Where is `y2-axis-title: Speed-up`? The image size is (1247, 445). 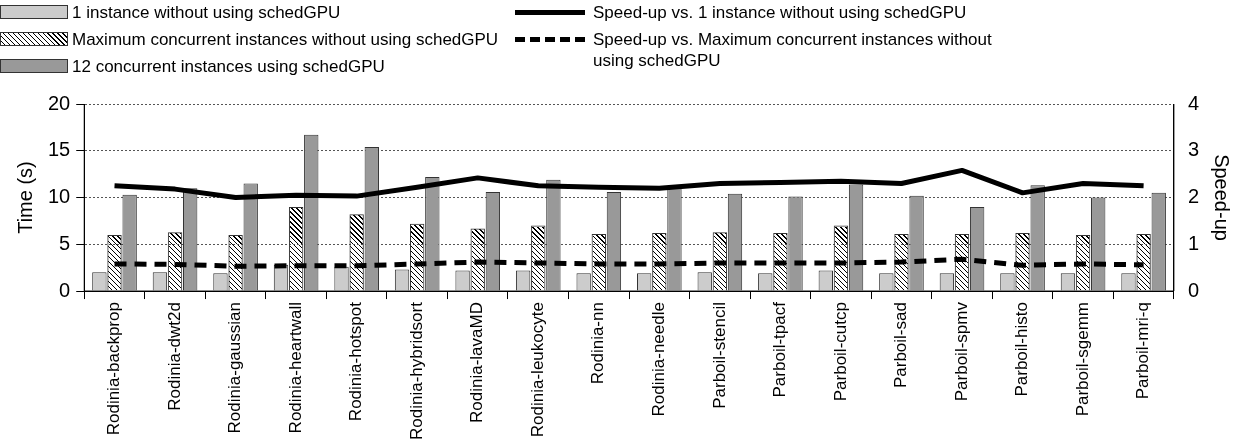
y2-axis-title: Speed-up is located at coordinates (1222, 197).